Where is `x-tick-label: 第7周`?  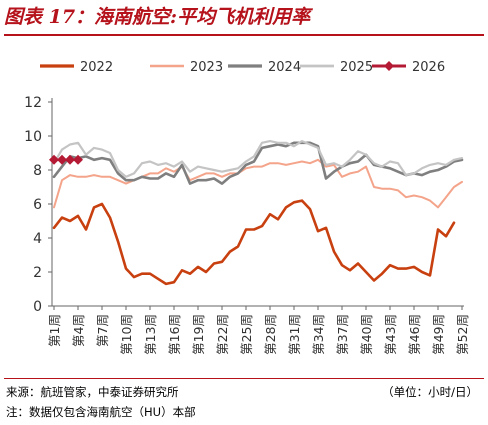
x-tick-label: 第7周 is located at coordinates (102, 330).